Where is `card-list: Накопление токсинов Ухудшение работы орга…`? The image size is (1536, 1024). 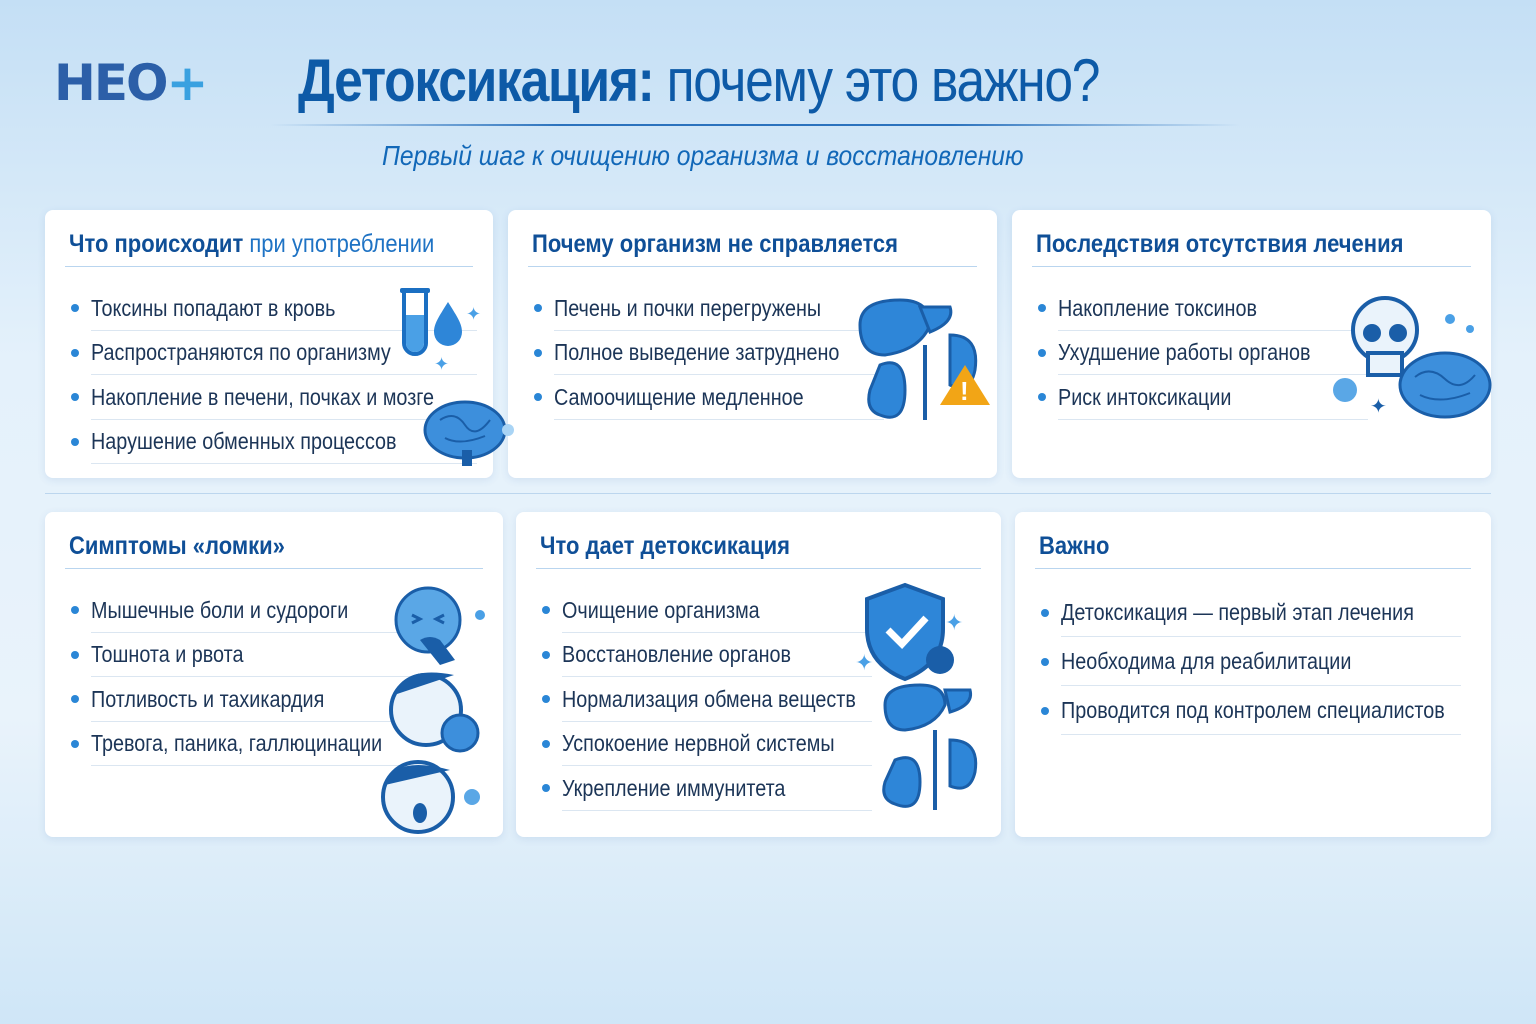 card-list: Накопление токсинов Ухудшение работы орга… is located at coordinates (1203, 353).